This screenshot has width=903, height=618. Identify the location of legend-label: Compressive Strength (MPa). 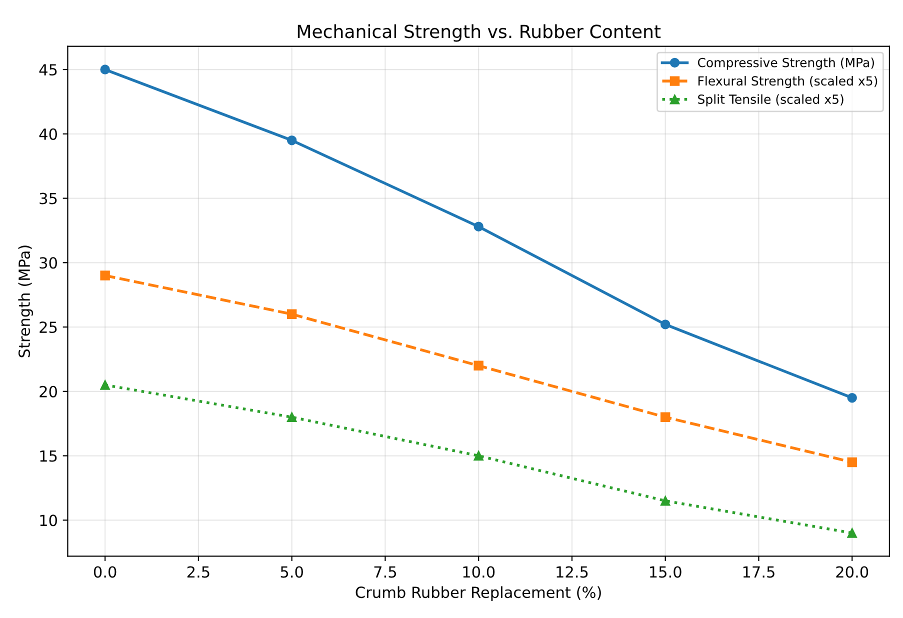
(786, 64).